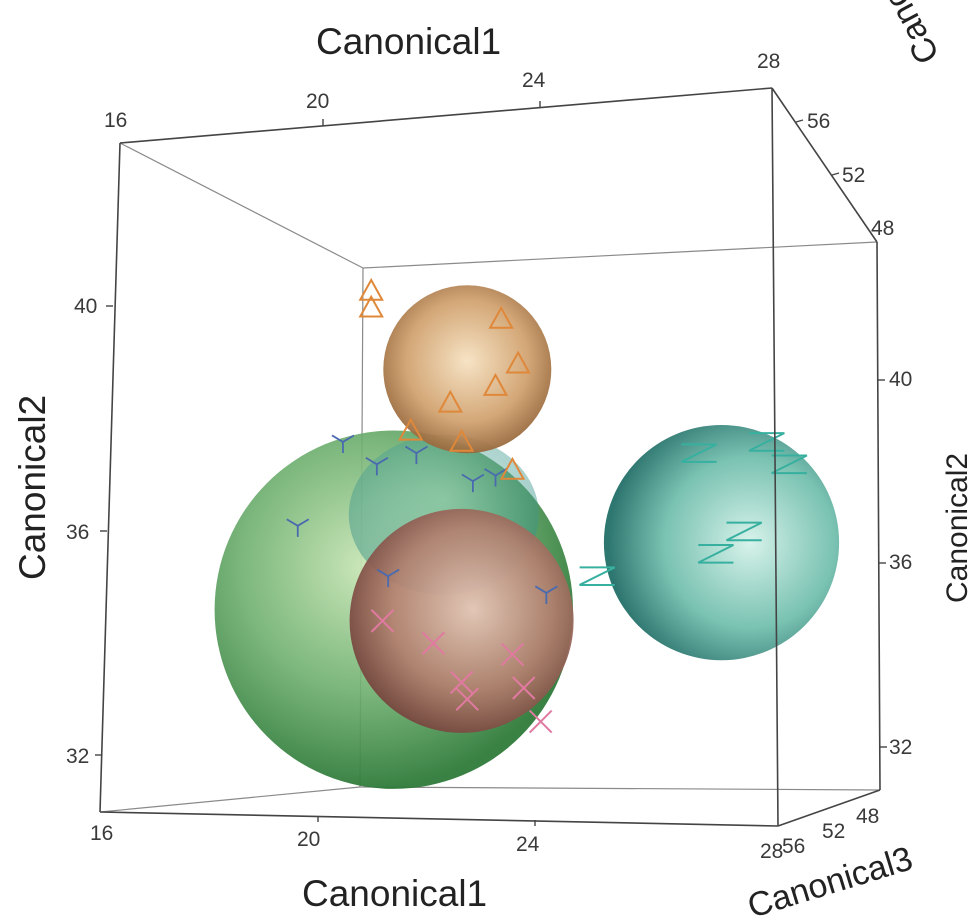 The height and width of the screenshot is (924, 969). I want to click on tick-x-top-20: 20, so click(317, 101).